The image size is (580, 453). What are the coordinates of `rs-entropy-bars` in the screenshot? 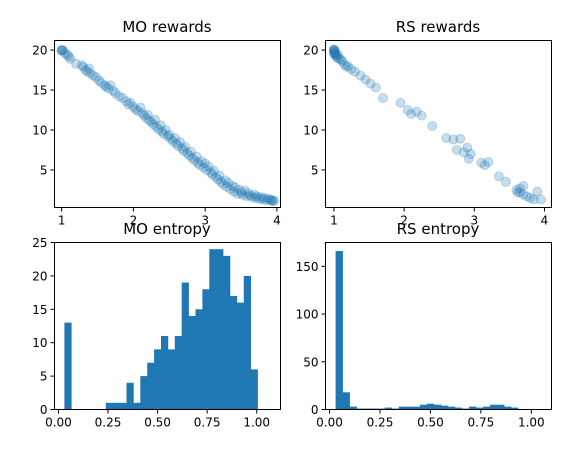 It's located at (427, 330).